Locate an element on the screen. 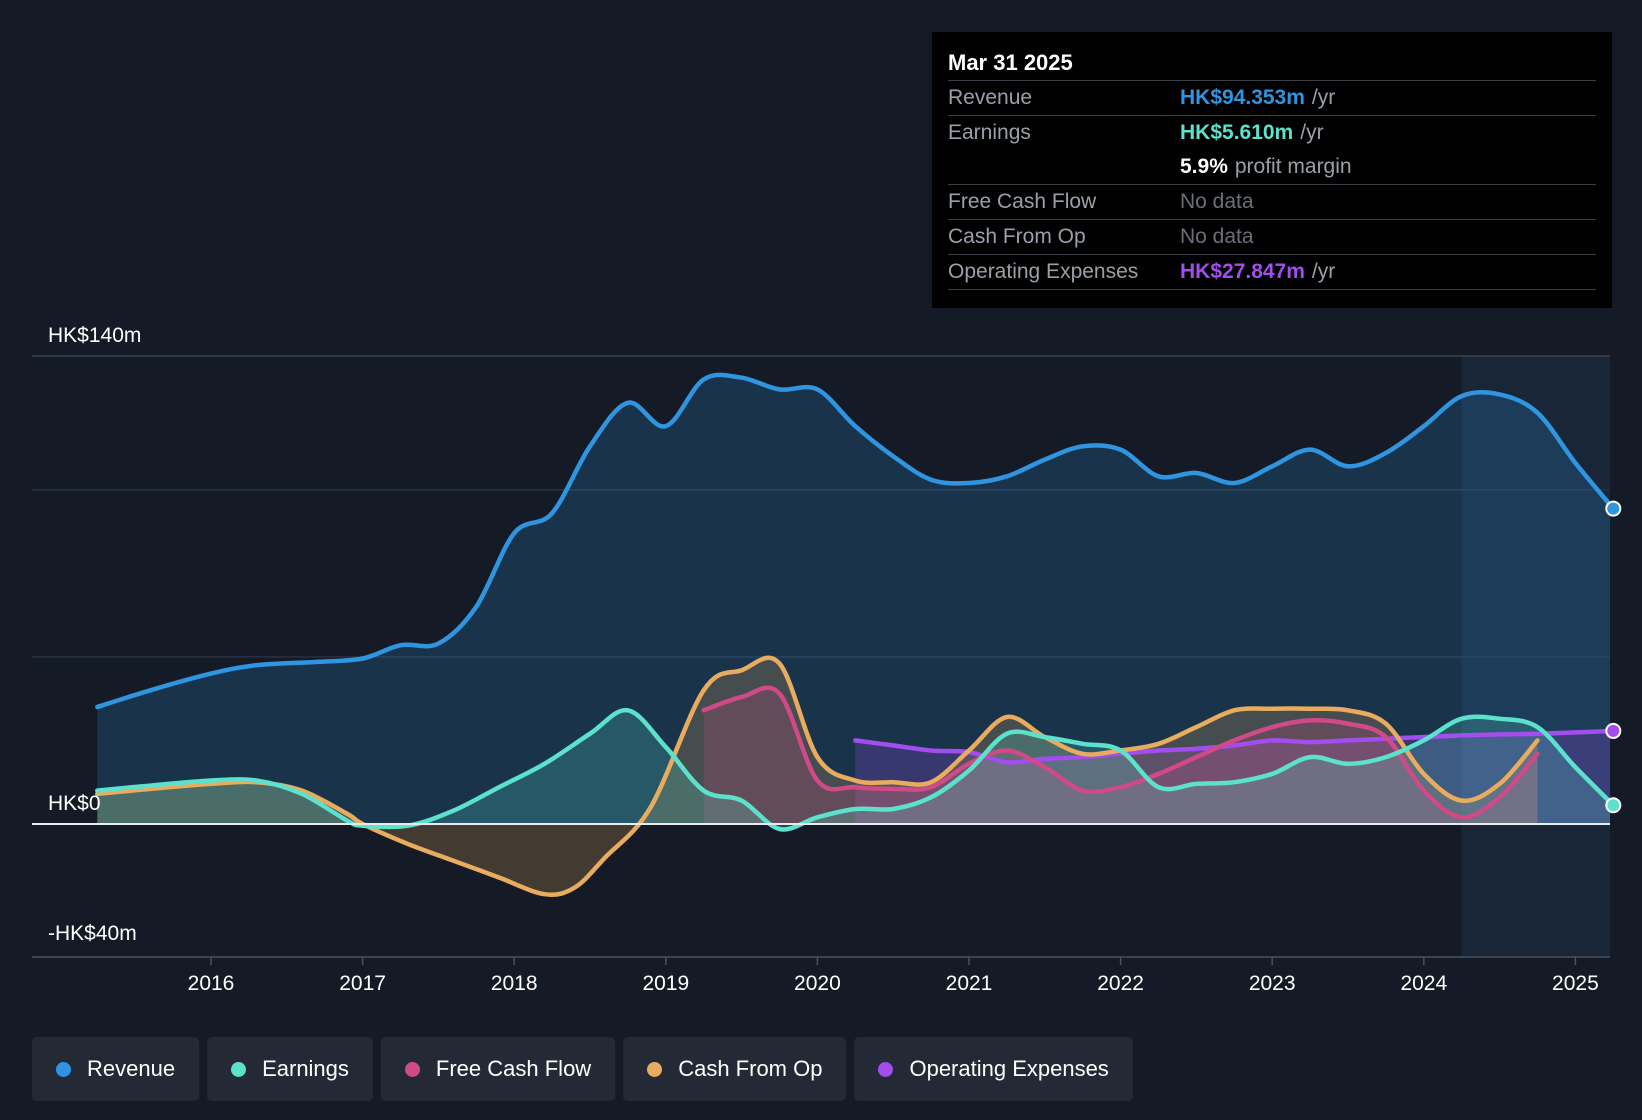 This screenshot has height=1120, width=1642. legend-label: Earnings is located at coordinates (305, 1068).